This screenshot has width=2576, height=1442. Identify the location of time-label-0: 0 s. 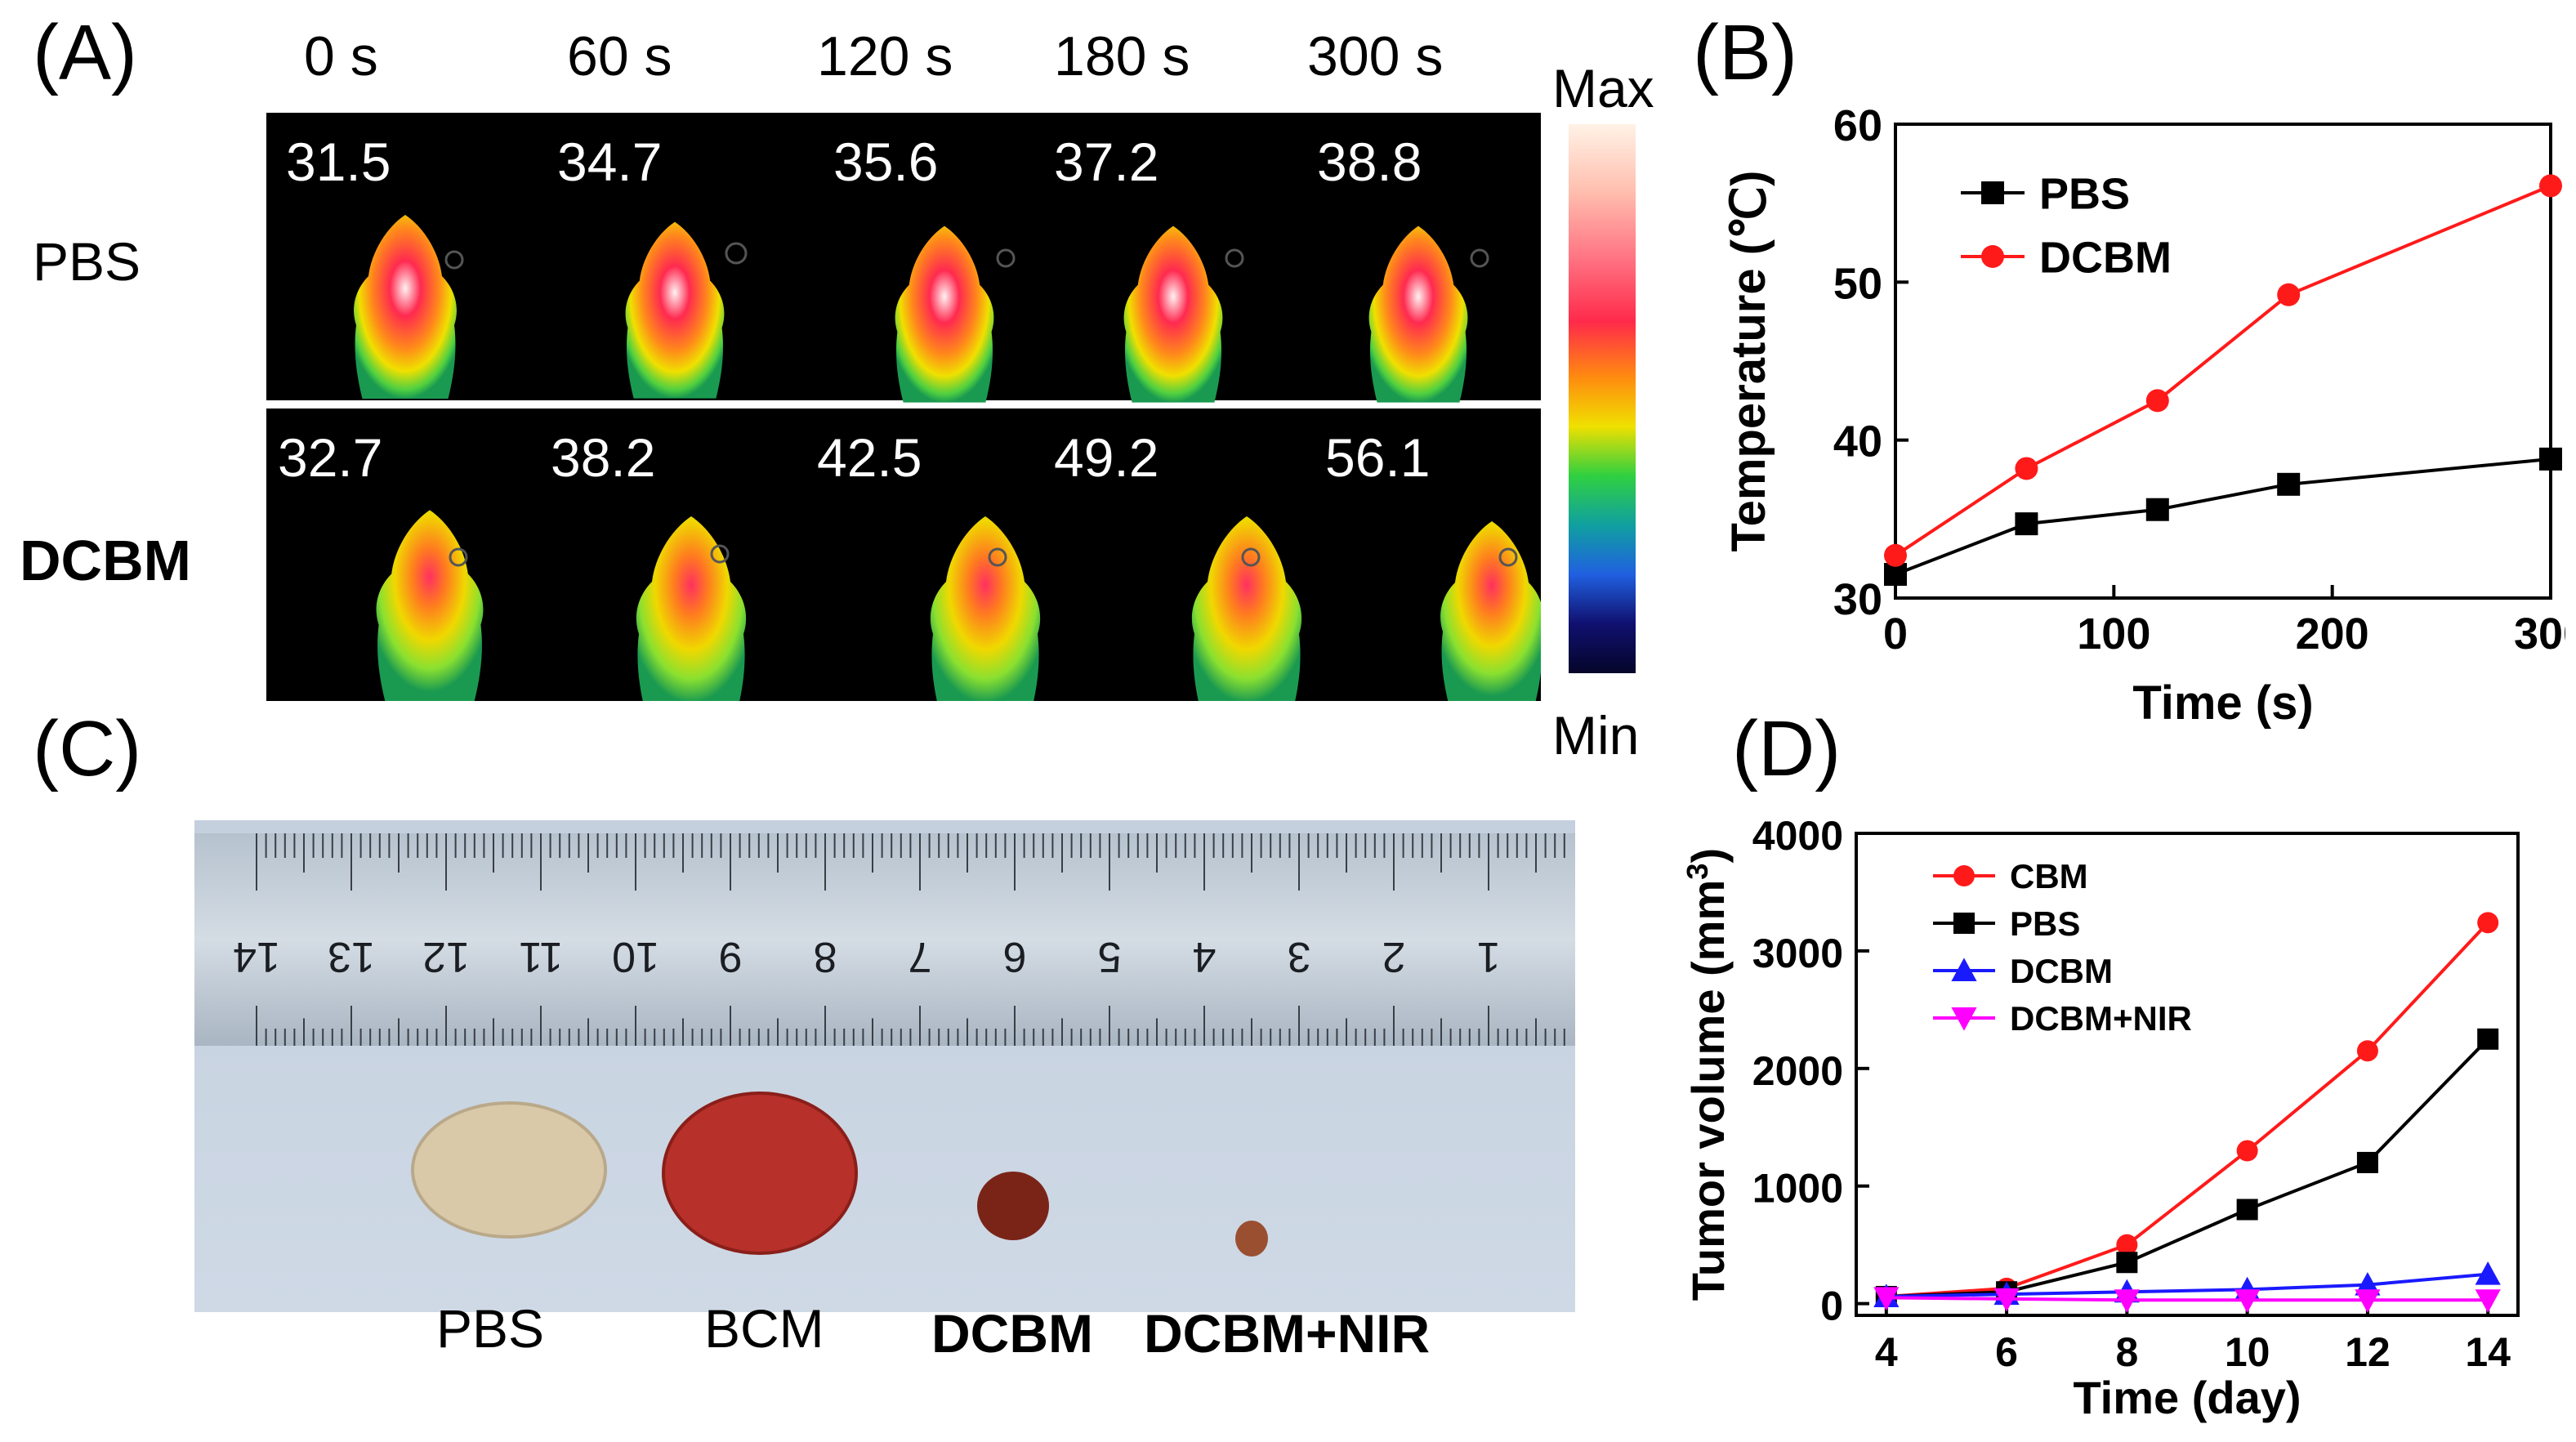
(341, 56).